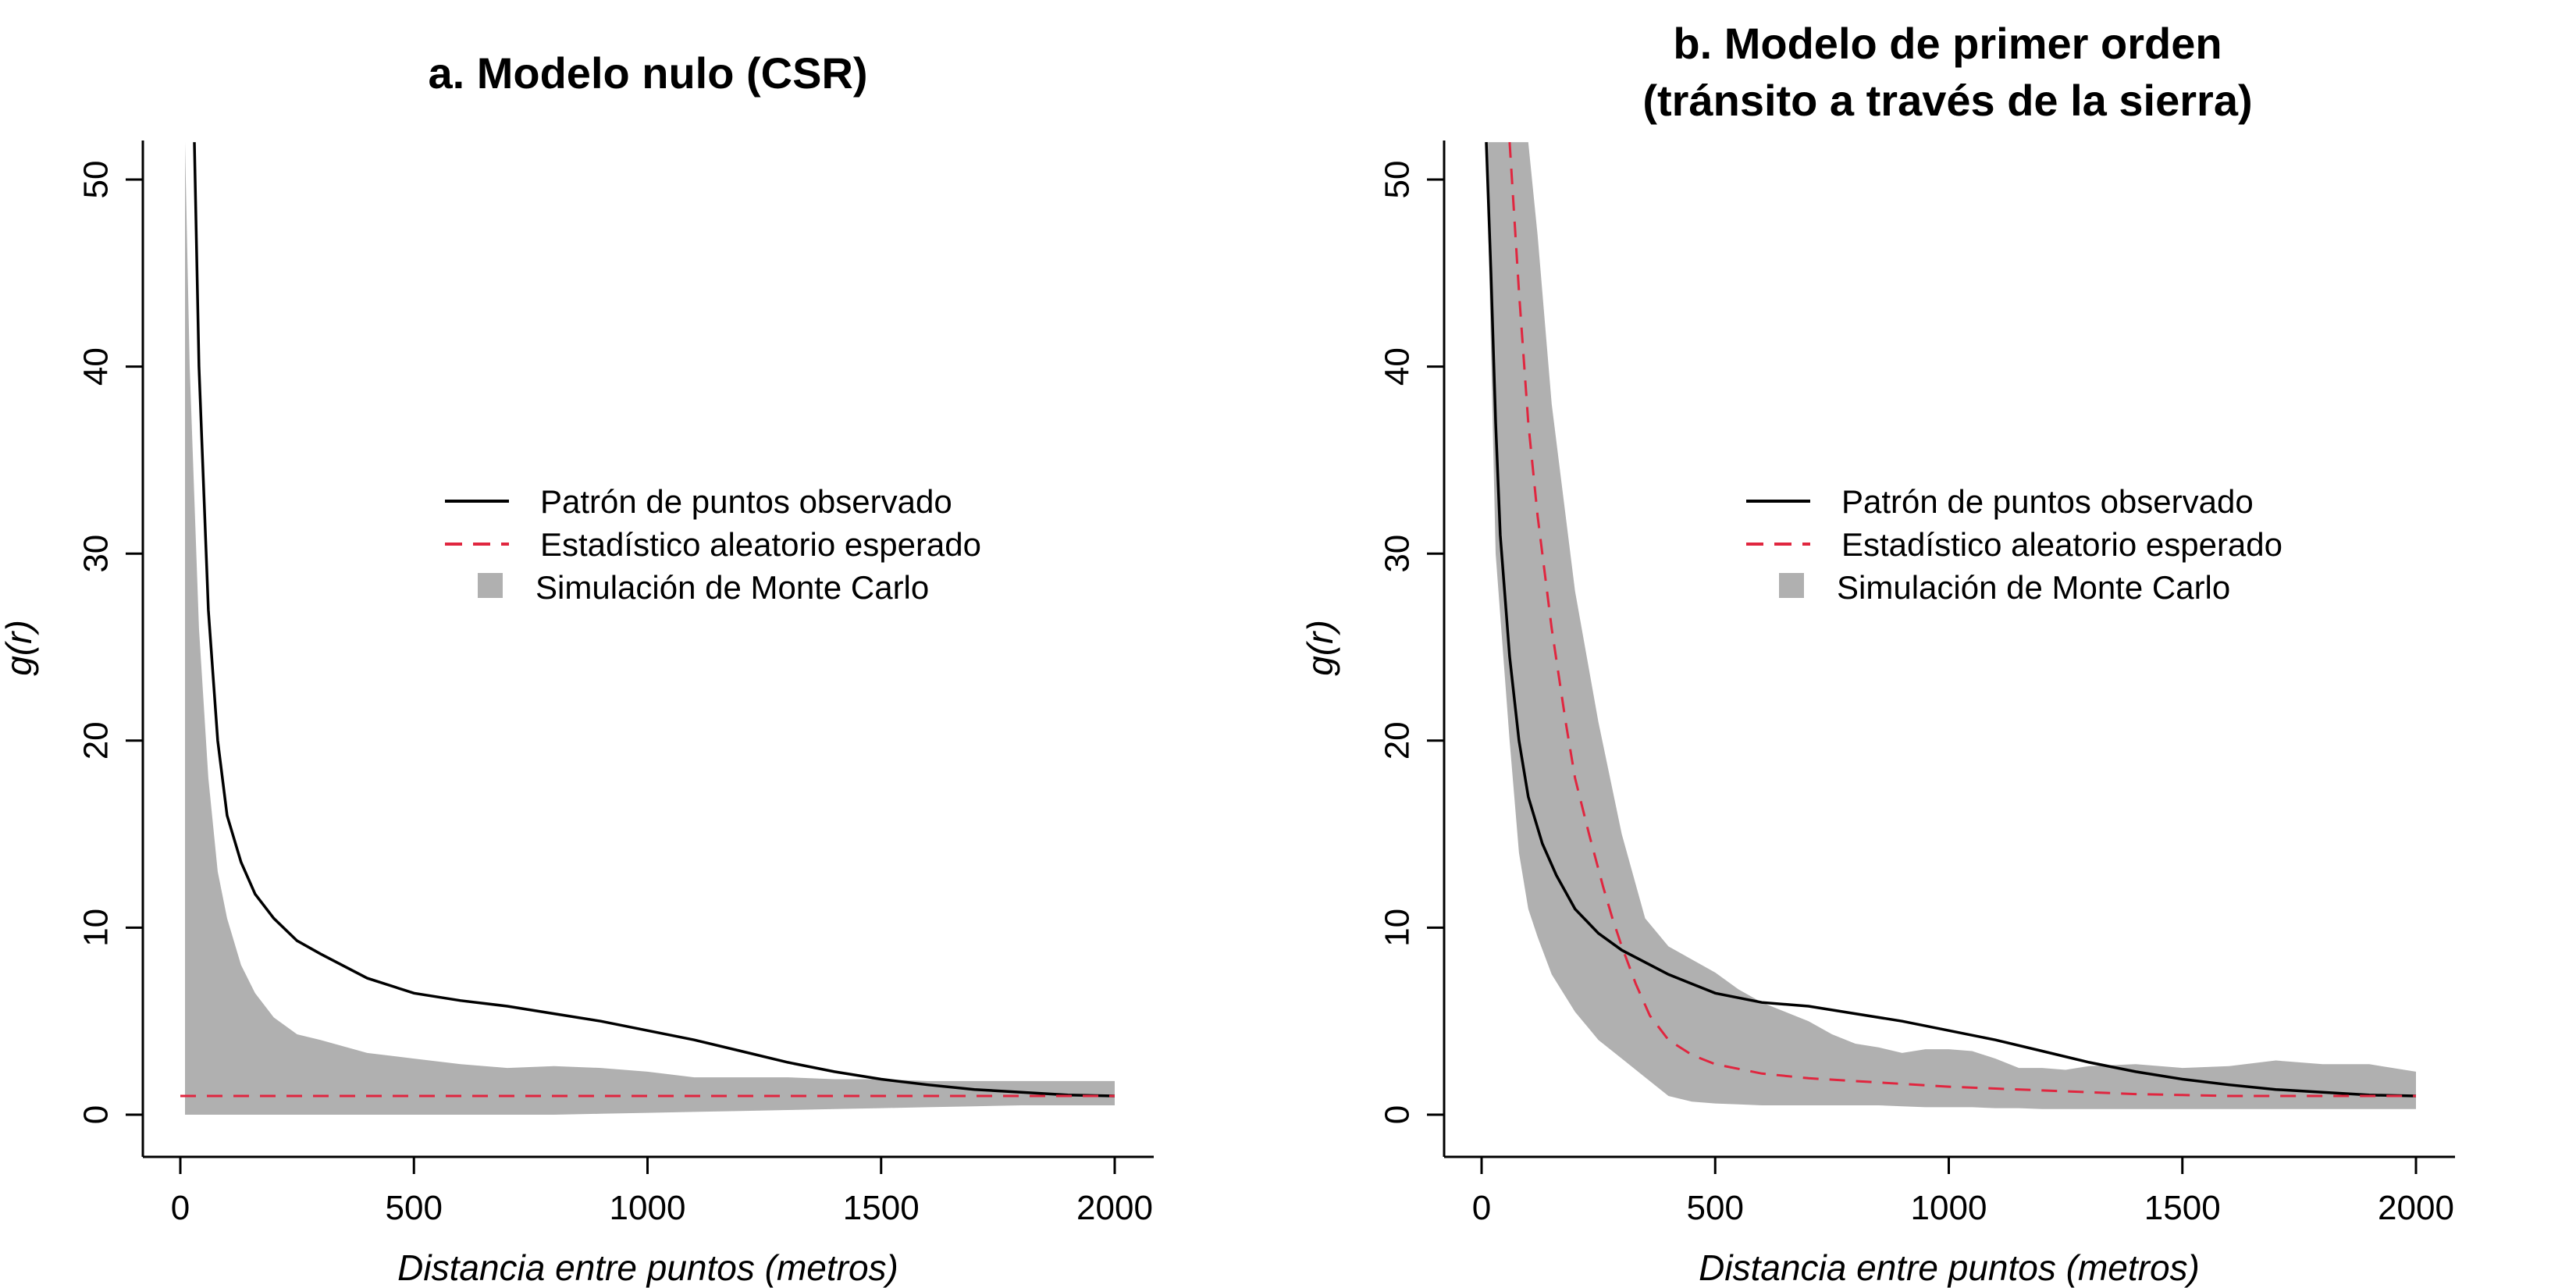  I want to click on panel-a-y-tick-label-50: 50, so click(96, 180).